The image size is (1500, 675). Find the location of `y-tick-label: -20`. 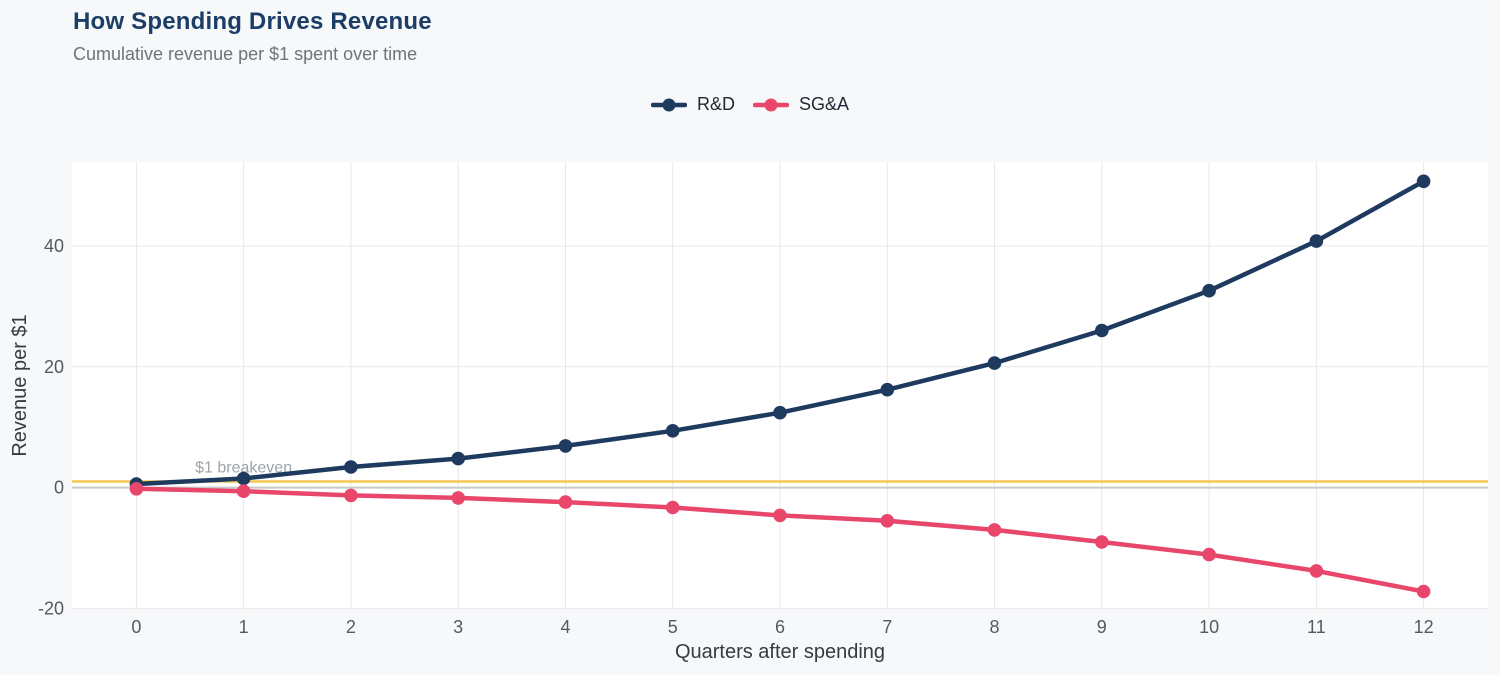

y-tick-label: -20 is located at coordinates (51, 608).